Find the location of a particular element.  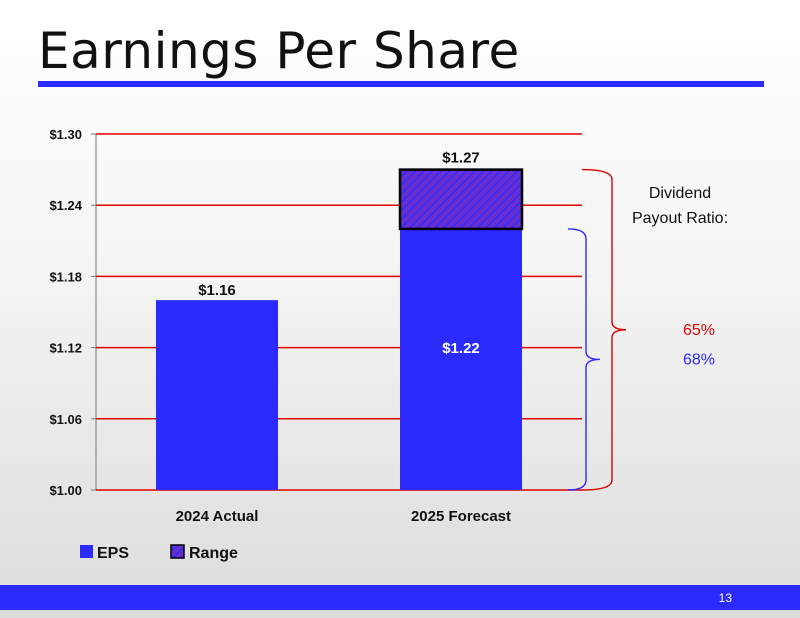

range-data-label: $1.27 is located at coordinates (461, 158).